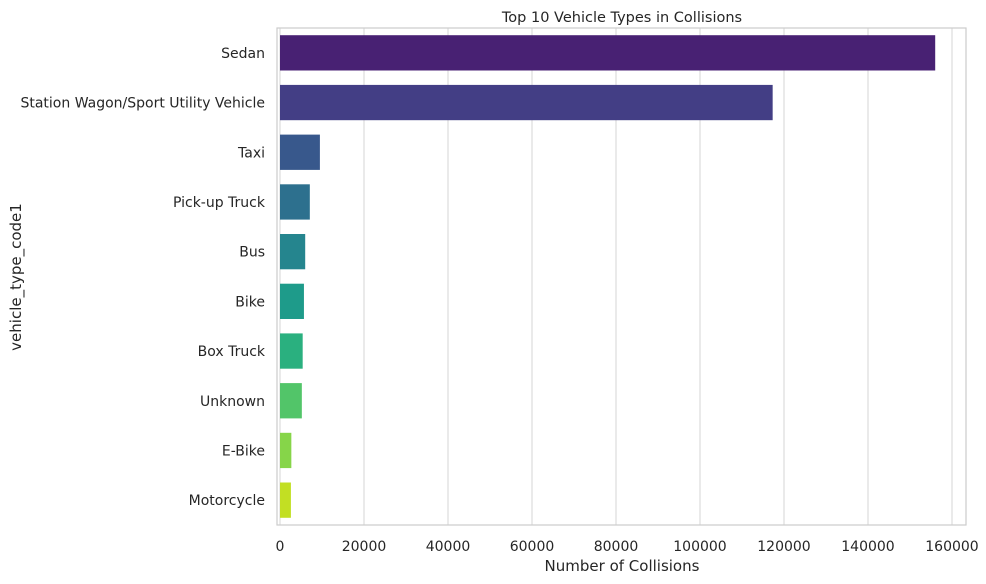  I want to click on category-label: Unknown, so click(232, 402).